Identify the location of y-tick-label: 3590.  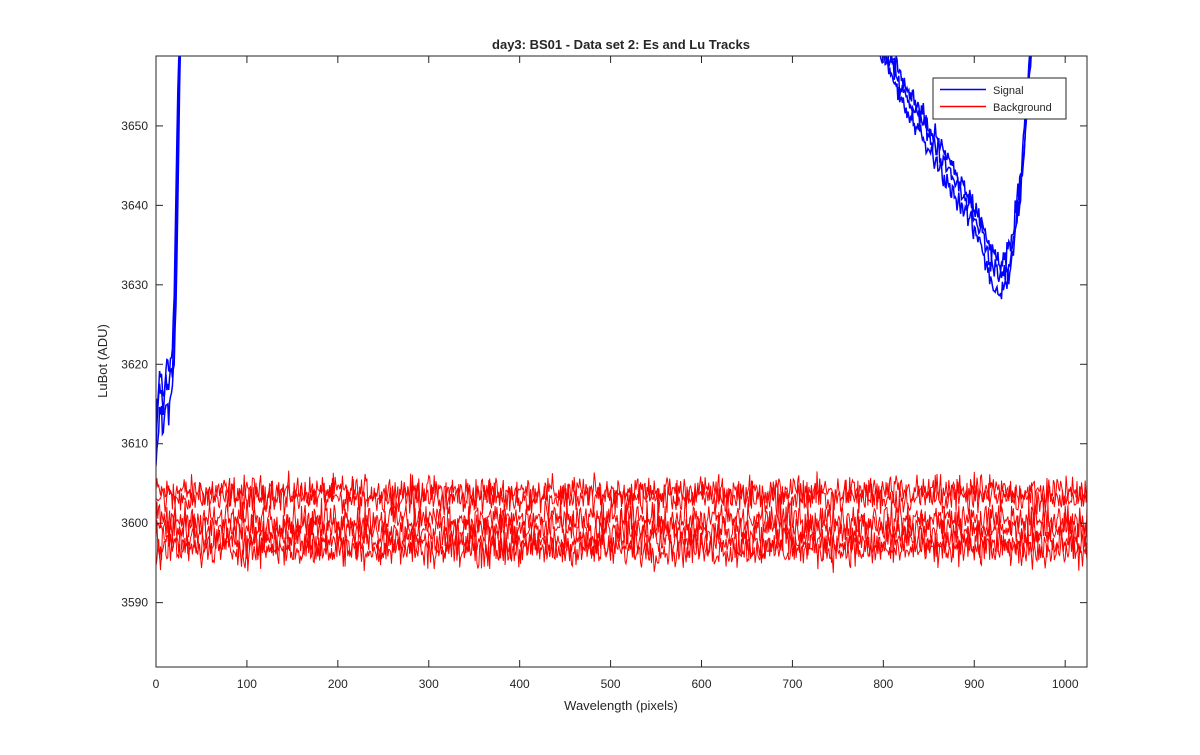
(134, 603).